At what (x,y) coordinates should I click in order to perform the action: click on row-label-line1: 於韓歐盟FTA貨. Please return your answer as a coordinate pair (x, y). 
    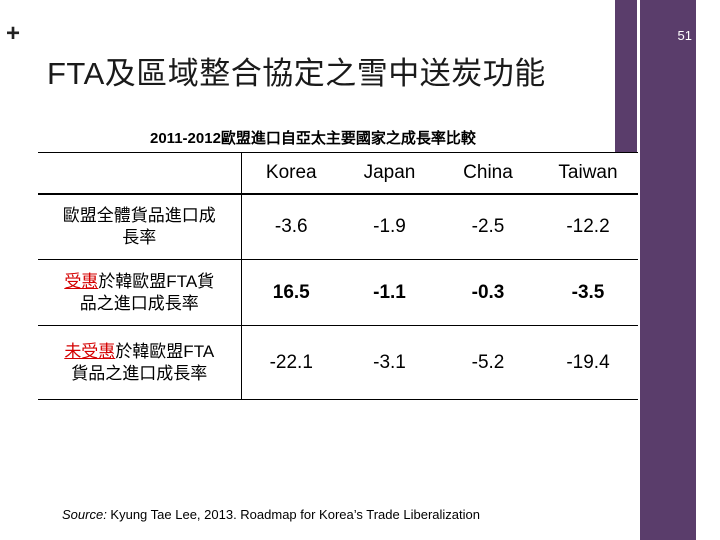
    Looking at the image, I should click on (156, 281).